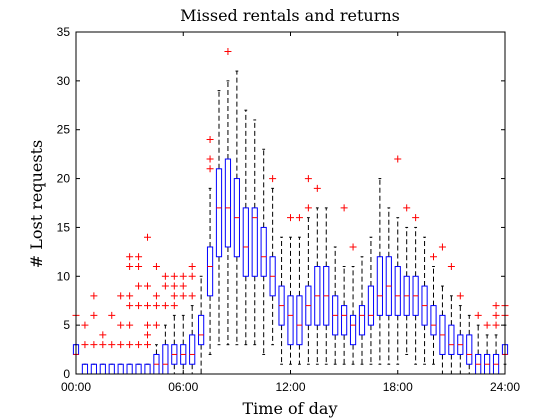 The image size is (560, 420). Describe the element at coordinates (64, 32) in the screenshot. I see `y-tick-label: 35` at that location.